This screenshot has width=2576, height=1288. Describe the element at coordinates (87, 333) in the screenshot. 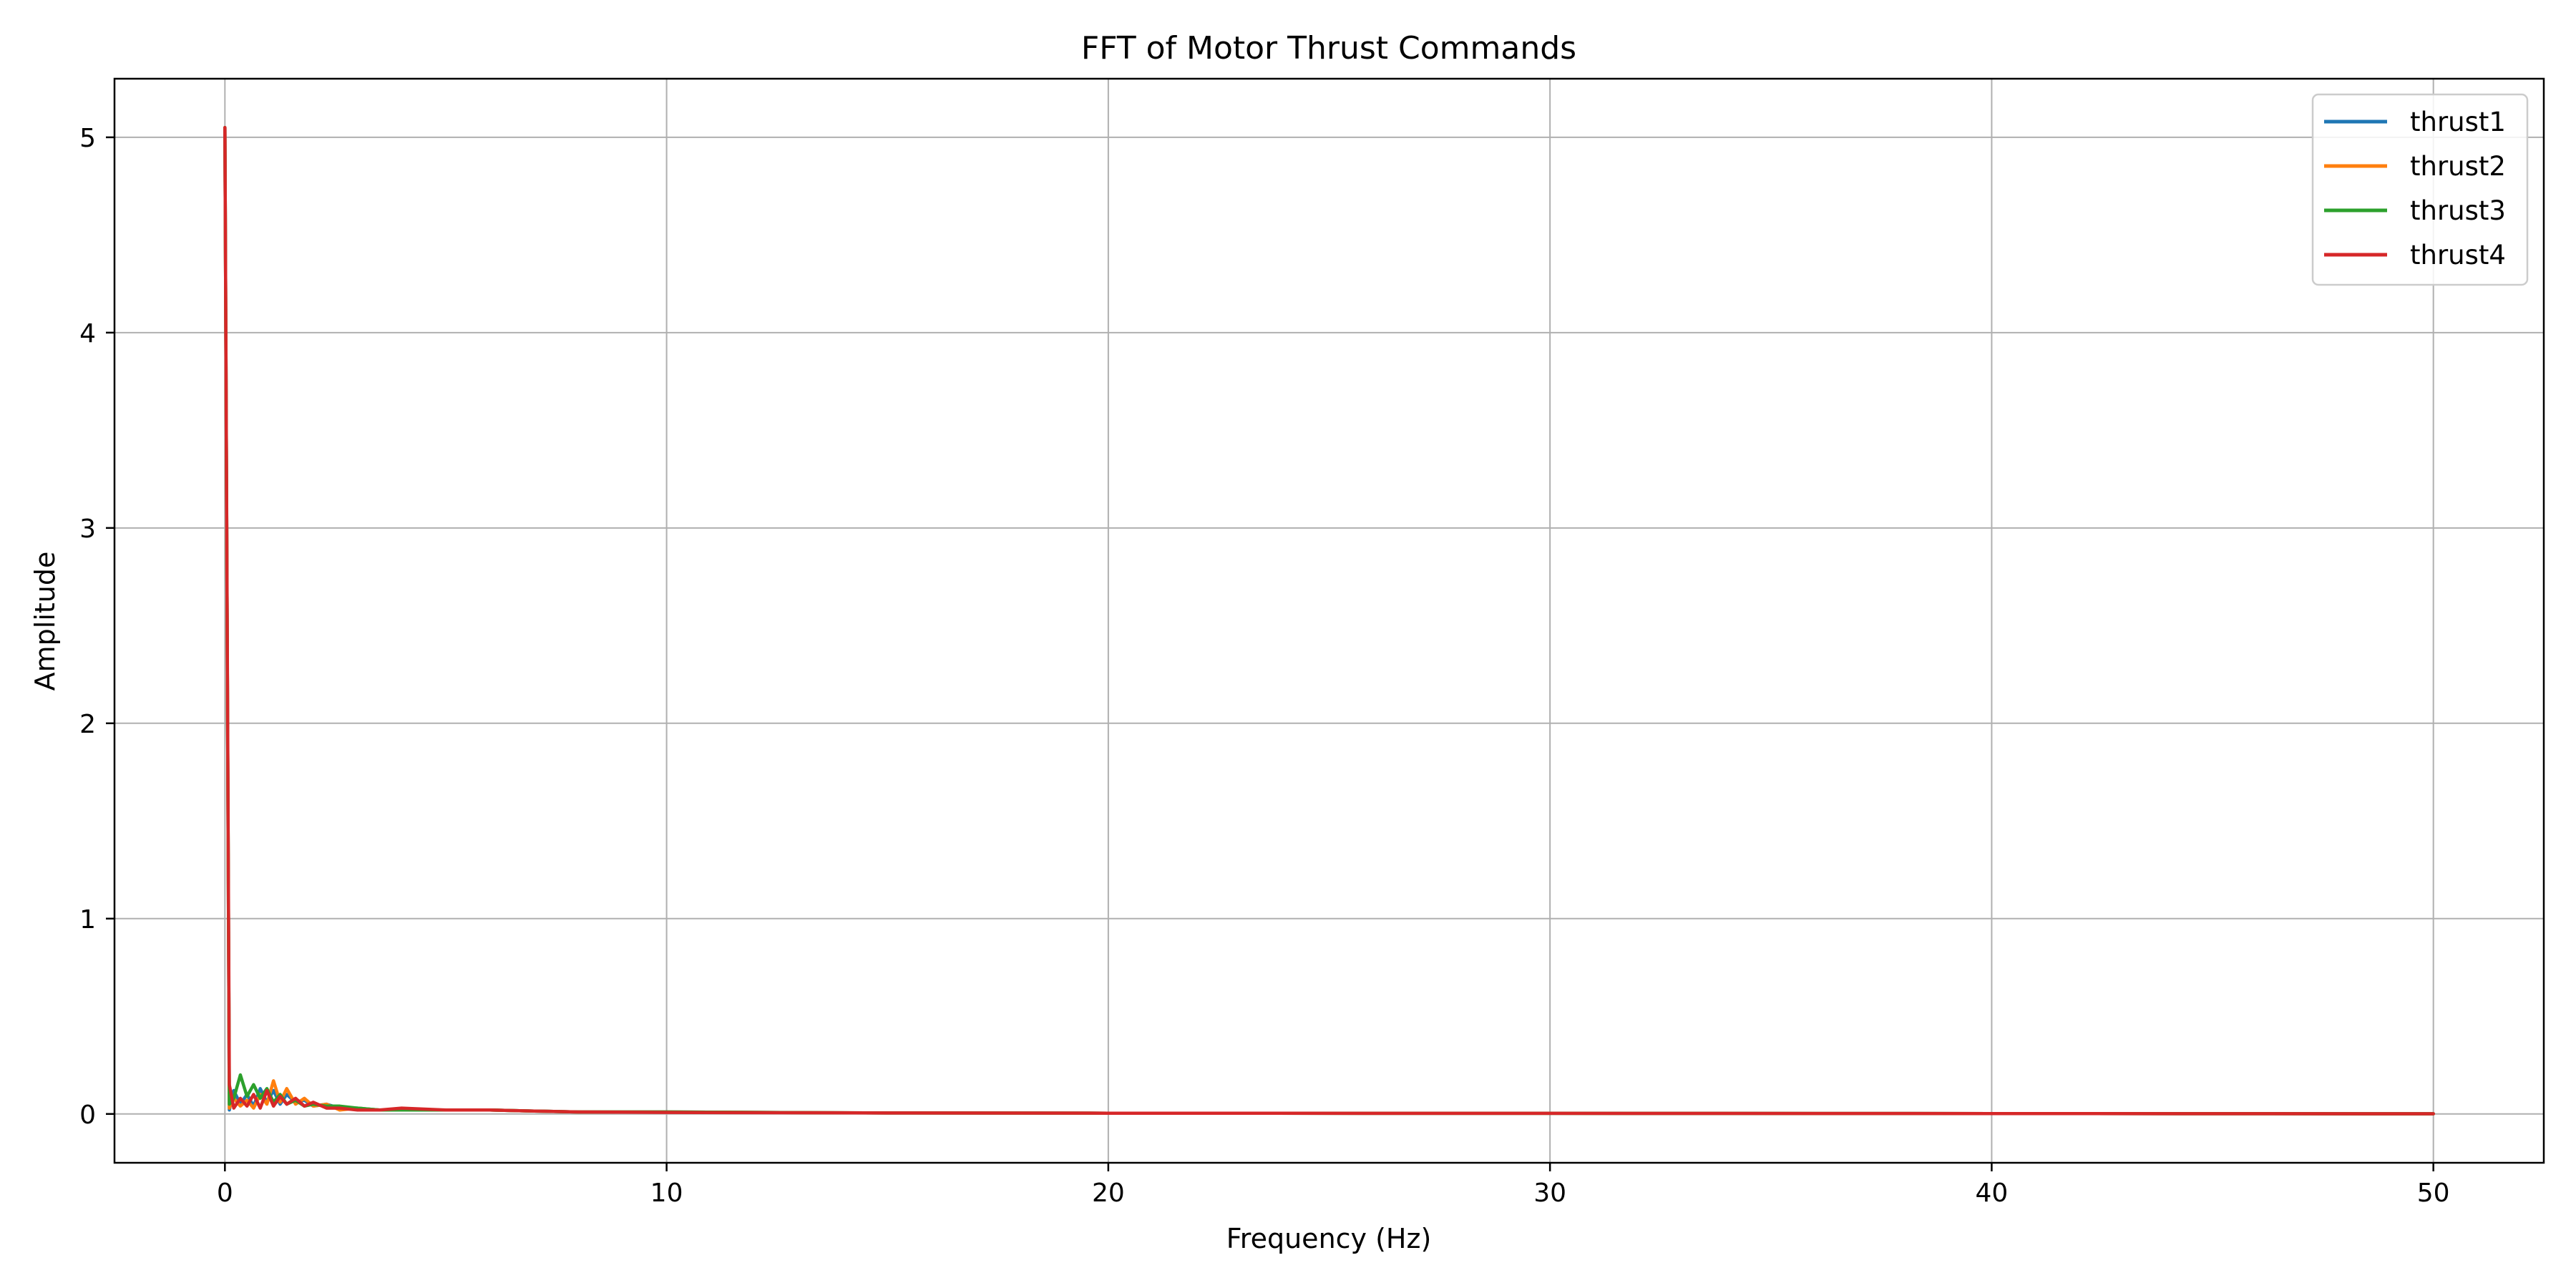

I see `y-tick-label: 4` at that location.